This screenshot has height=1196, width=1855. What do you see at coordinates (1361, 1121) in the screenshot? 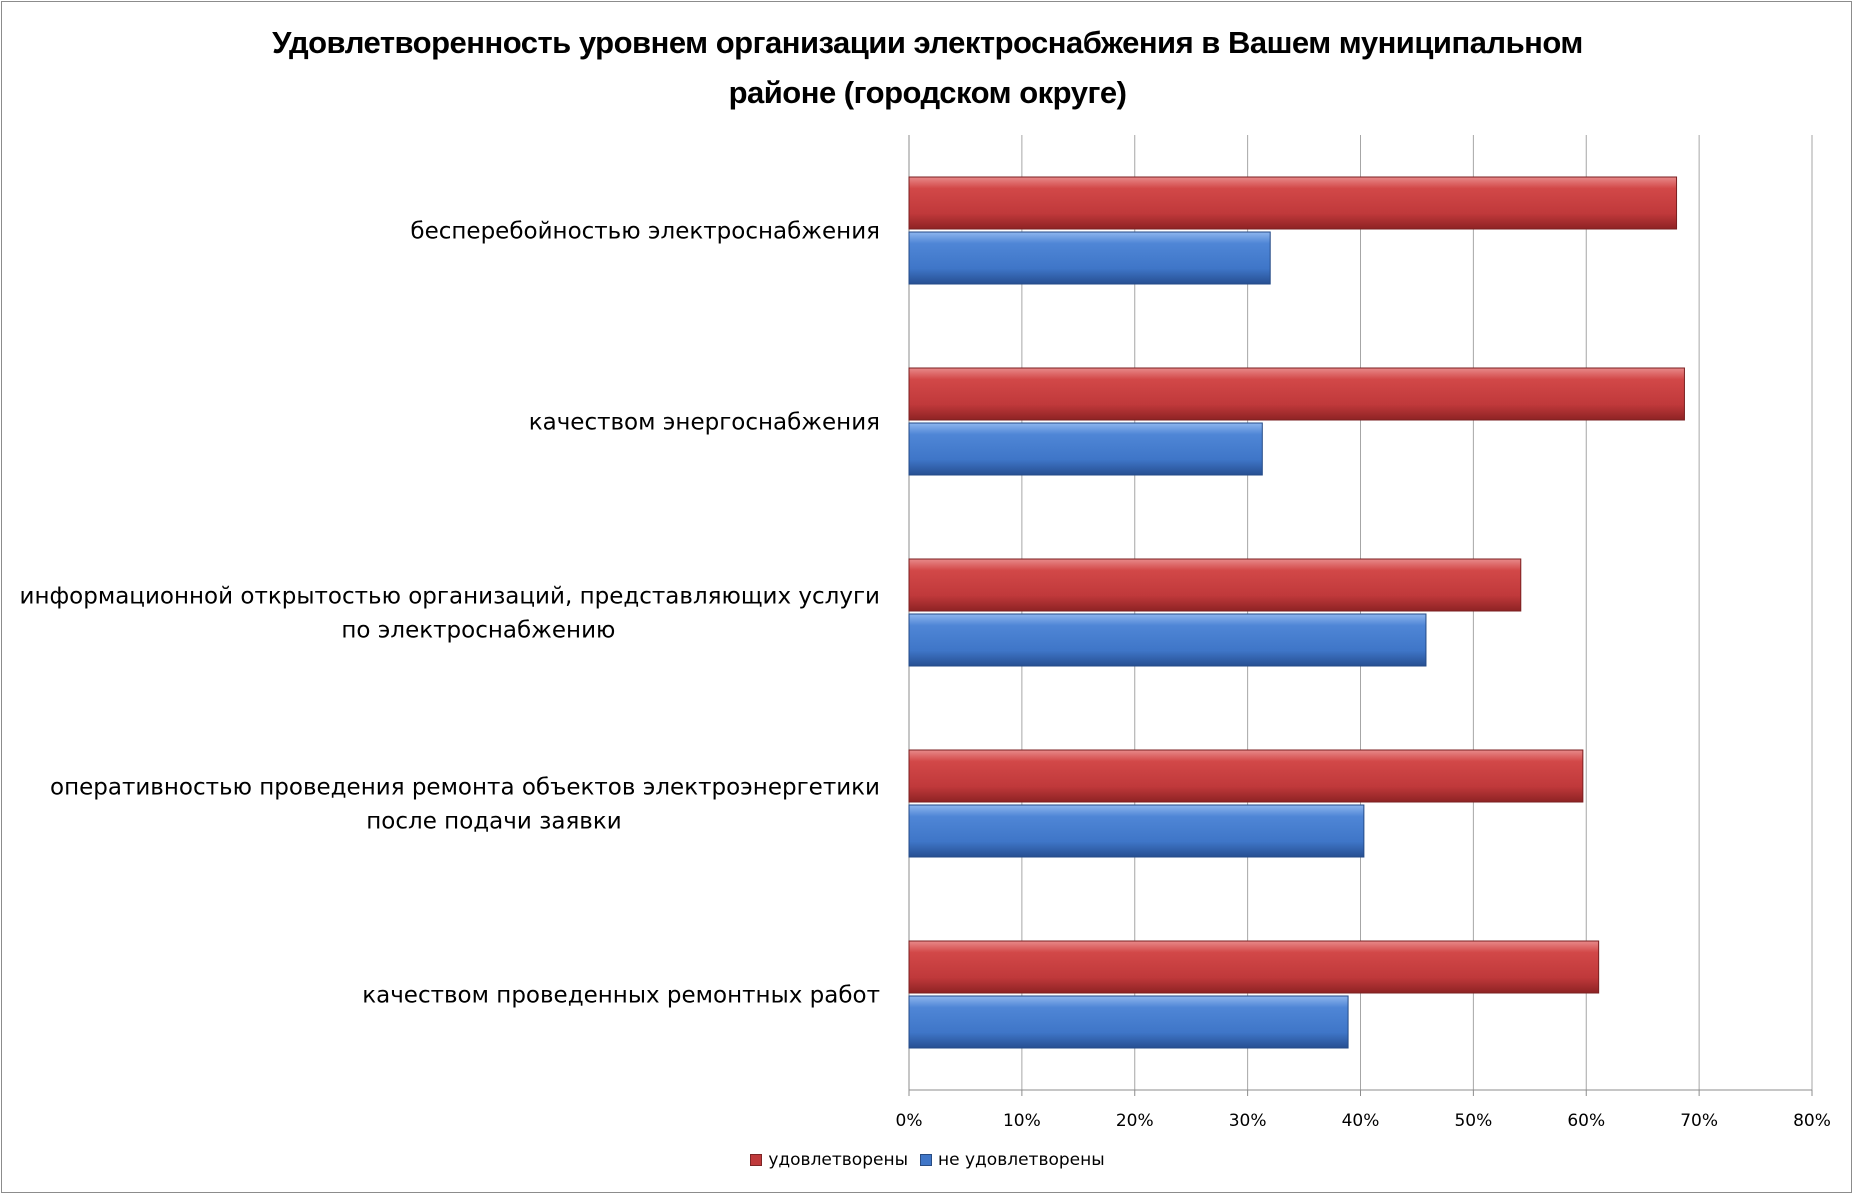
I see `x-tick-label: 40%` at bounding box center [1361, 1121].